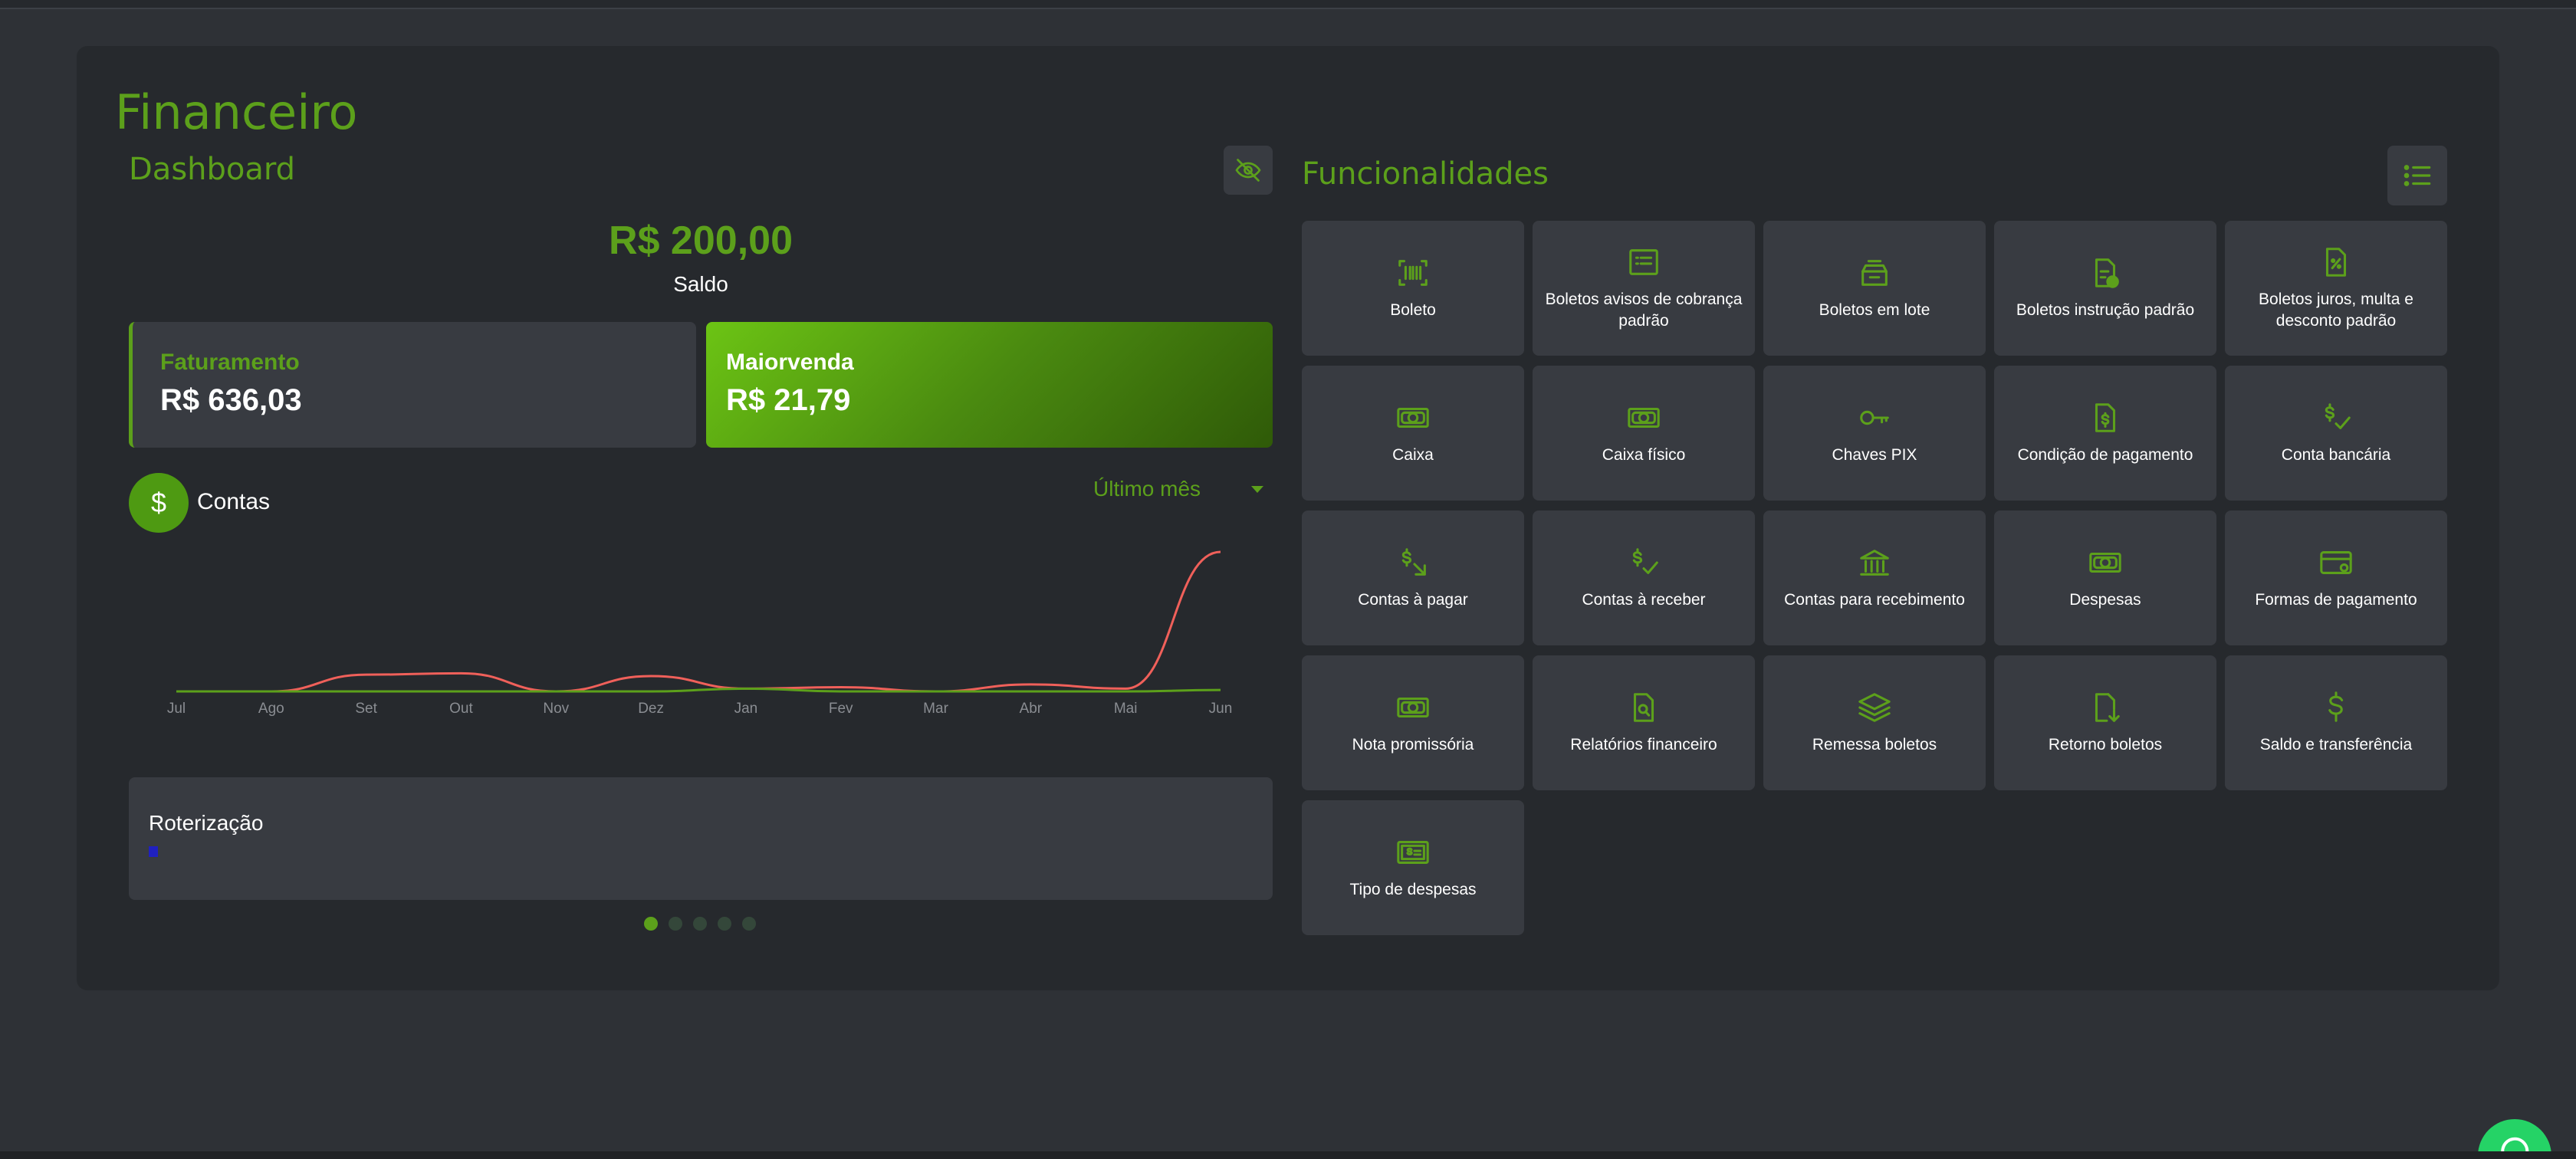  Describe the element at coordinates (366, 709) in the screenshot. I see `x-tick-label: Set` at that location.